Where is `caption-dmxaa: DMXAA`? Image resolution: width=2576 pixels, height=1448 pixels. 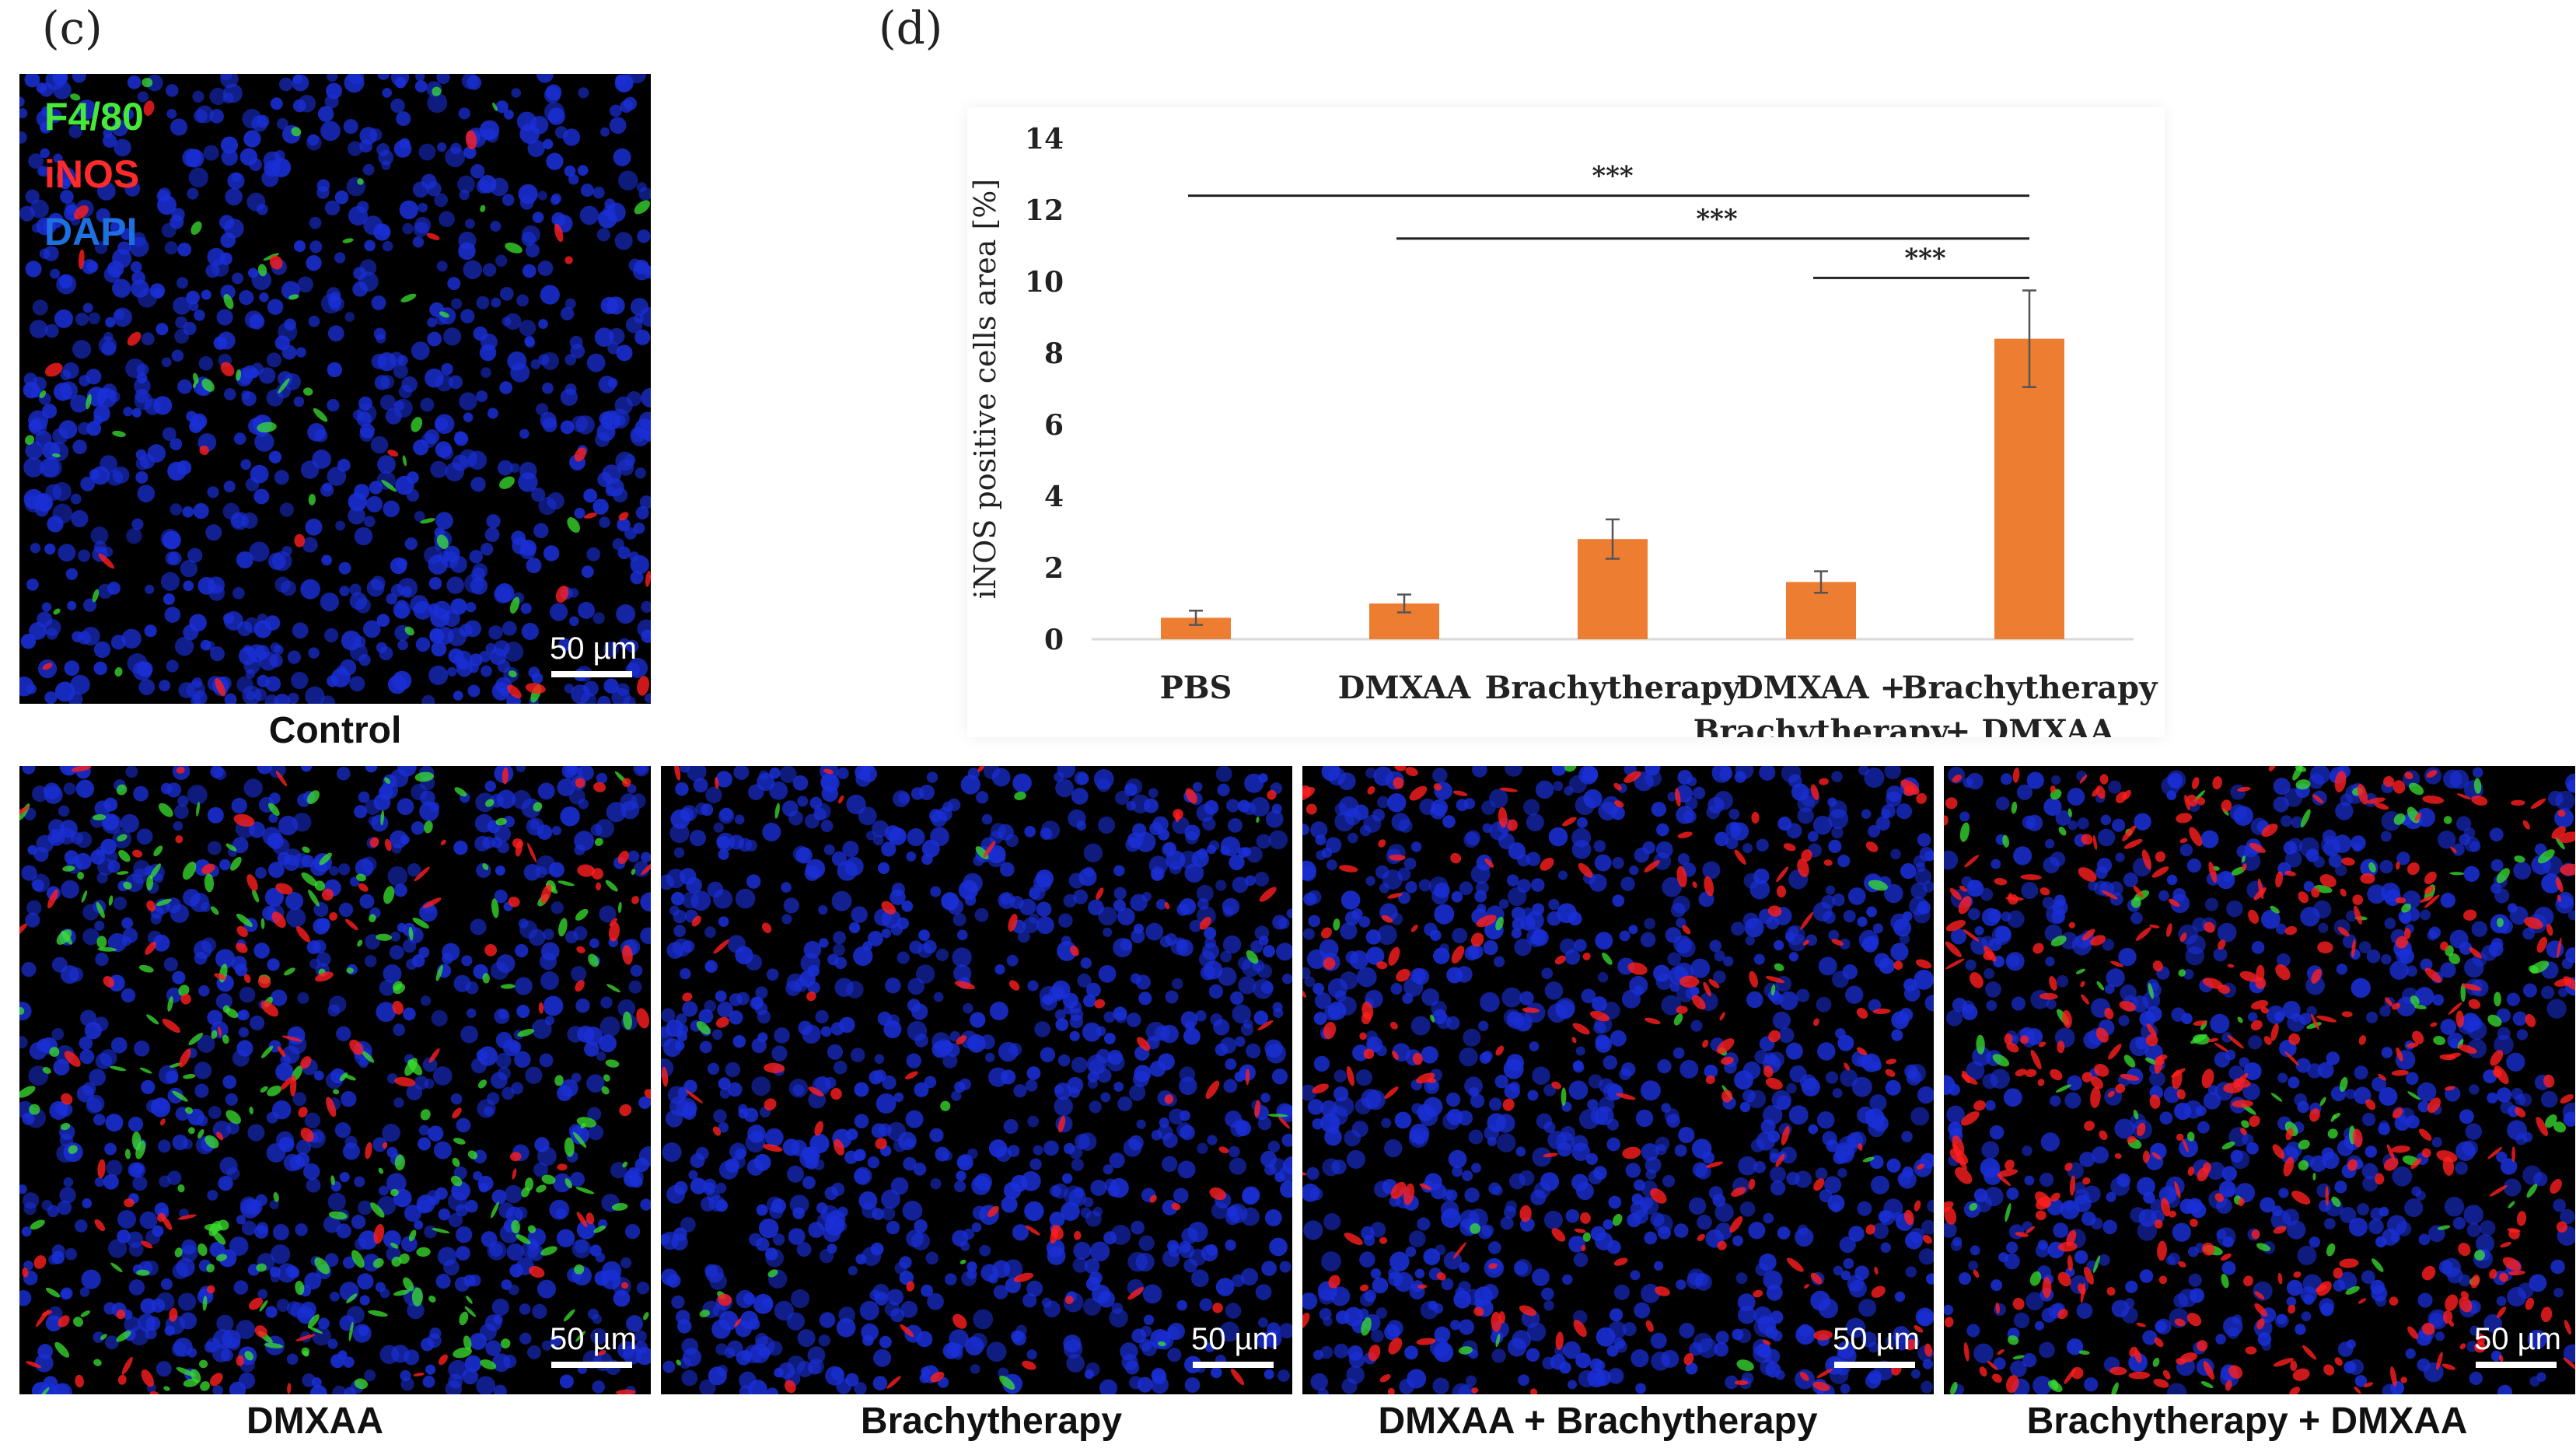 caption-dmxaa: DMXAA is located at coordinates (314, 1421).